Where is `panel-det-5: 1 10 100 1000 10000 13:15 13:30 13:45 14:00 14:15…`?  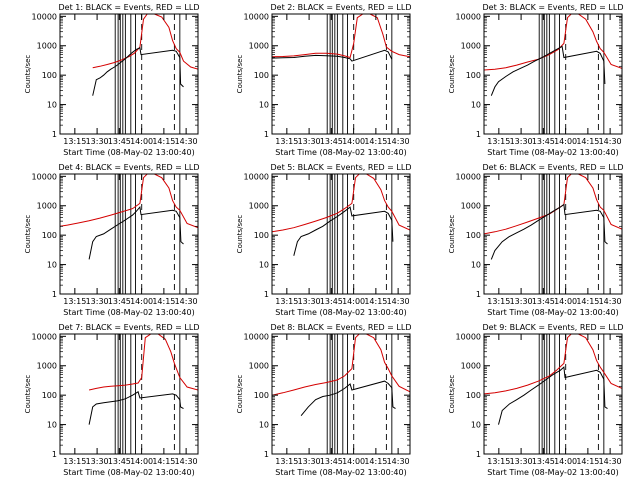
panel-det-5: 1 10 100 1000 10000 13:15 13:30 13:45 14:00 14:15… is located at coordinates (323, 240).